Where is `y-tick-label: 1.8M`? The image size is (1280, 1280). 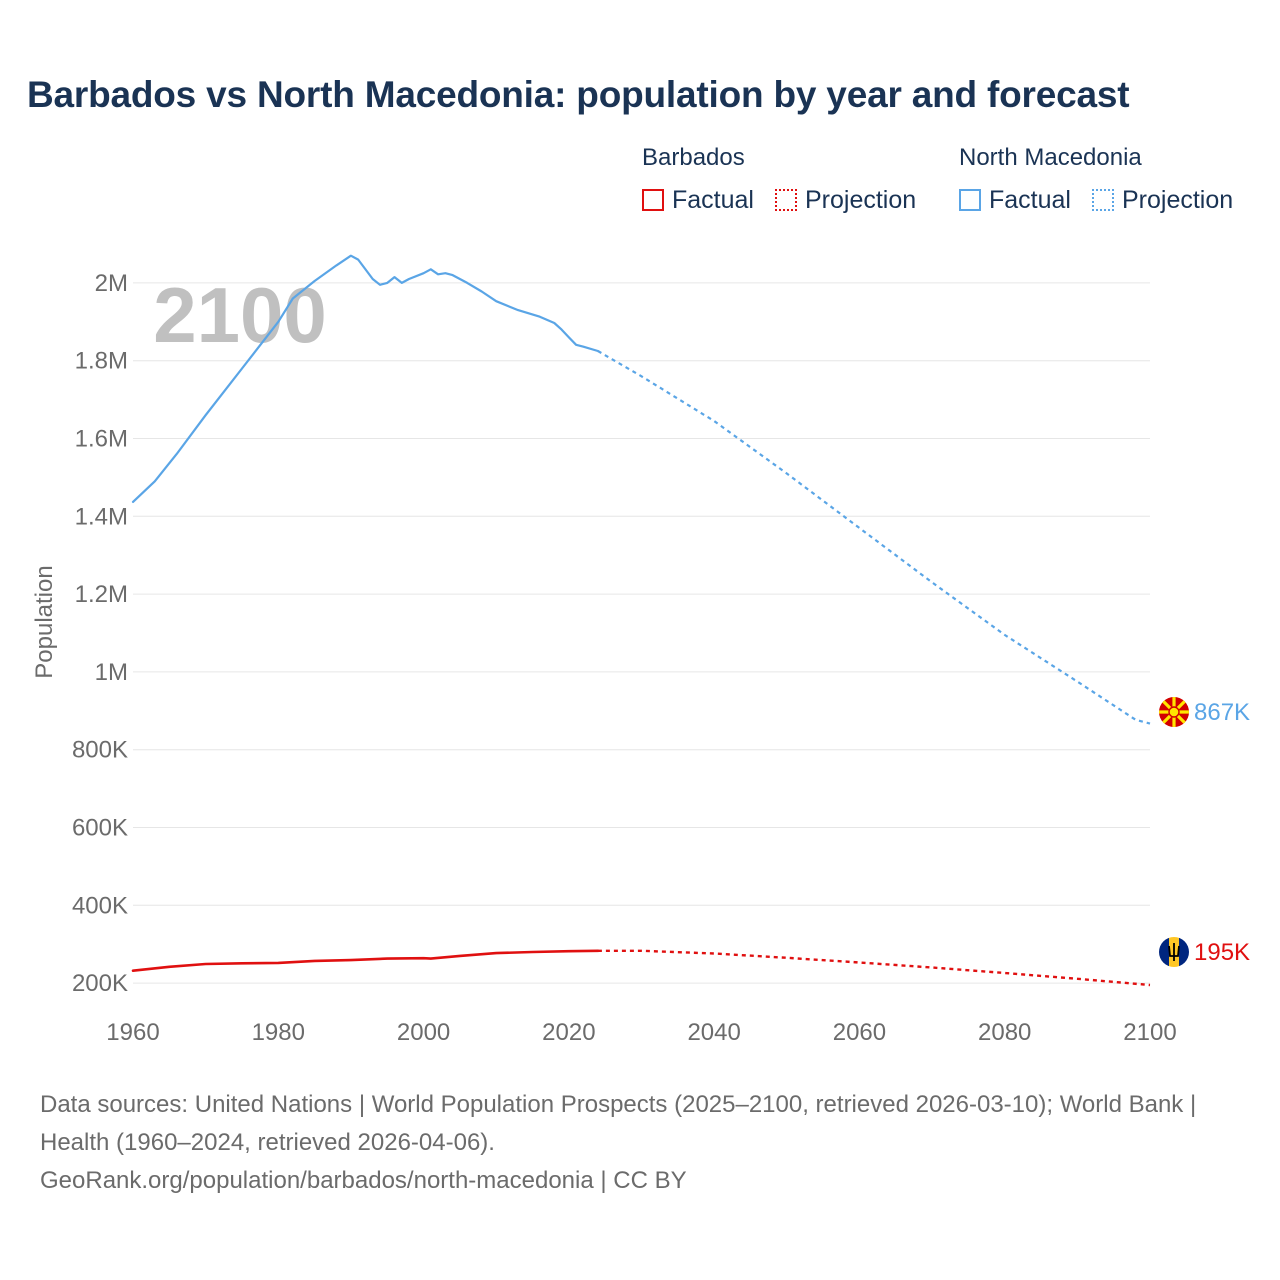 y-tick-label: 1.8M is located at coordinates (101, 361).